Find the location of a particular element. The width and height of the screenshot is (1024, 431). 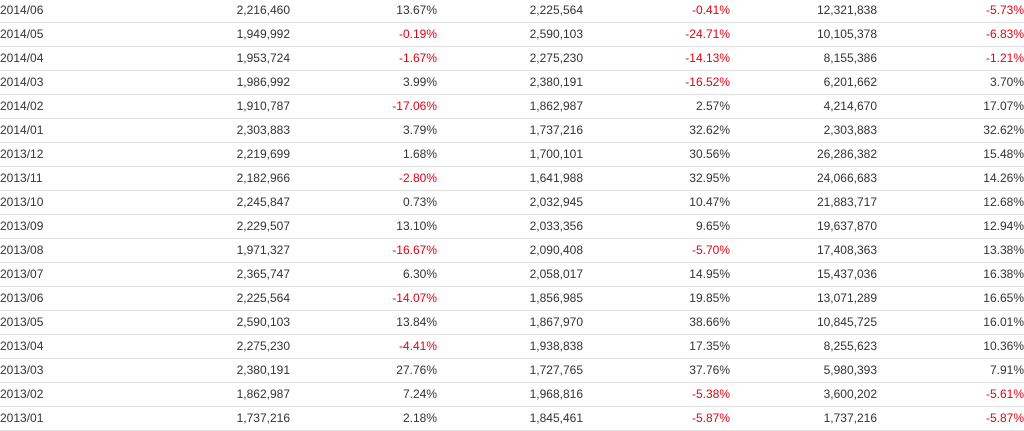

value-2-cell: 1,845,461 is located at coordinates (510, 418).